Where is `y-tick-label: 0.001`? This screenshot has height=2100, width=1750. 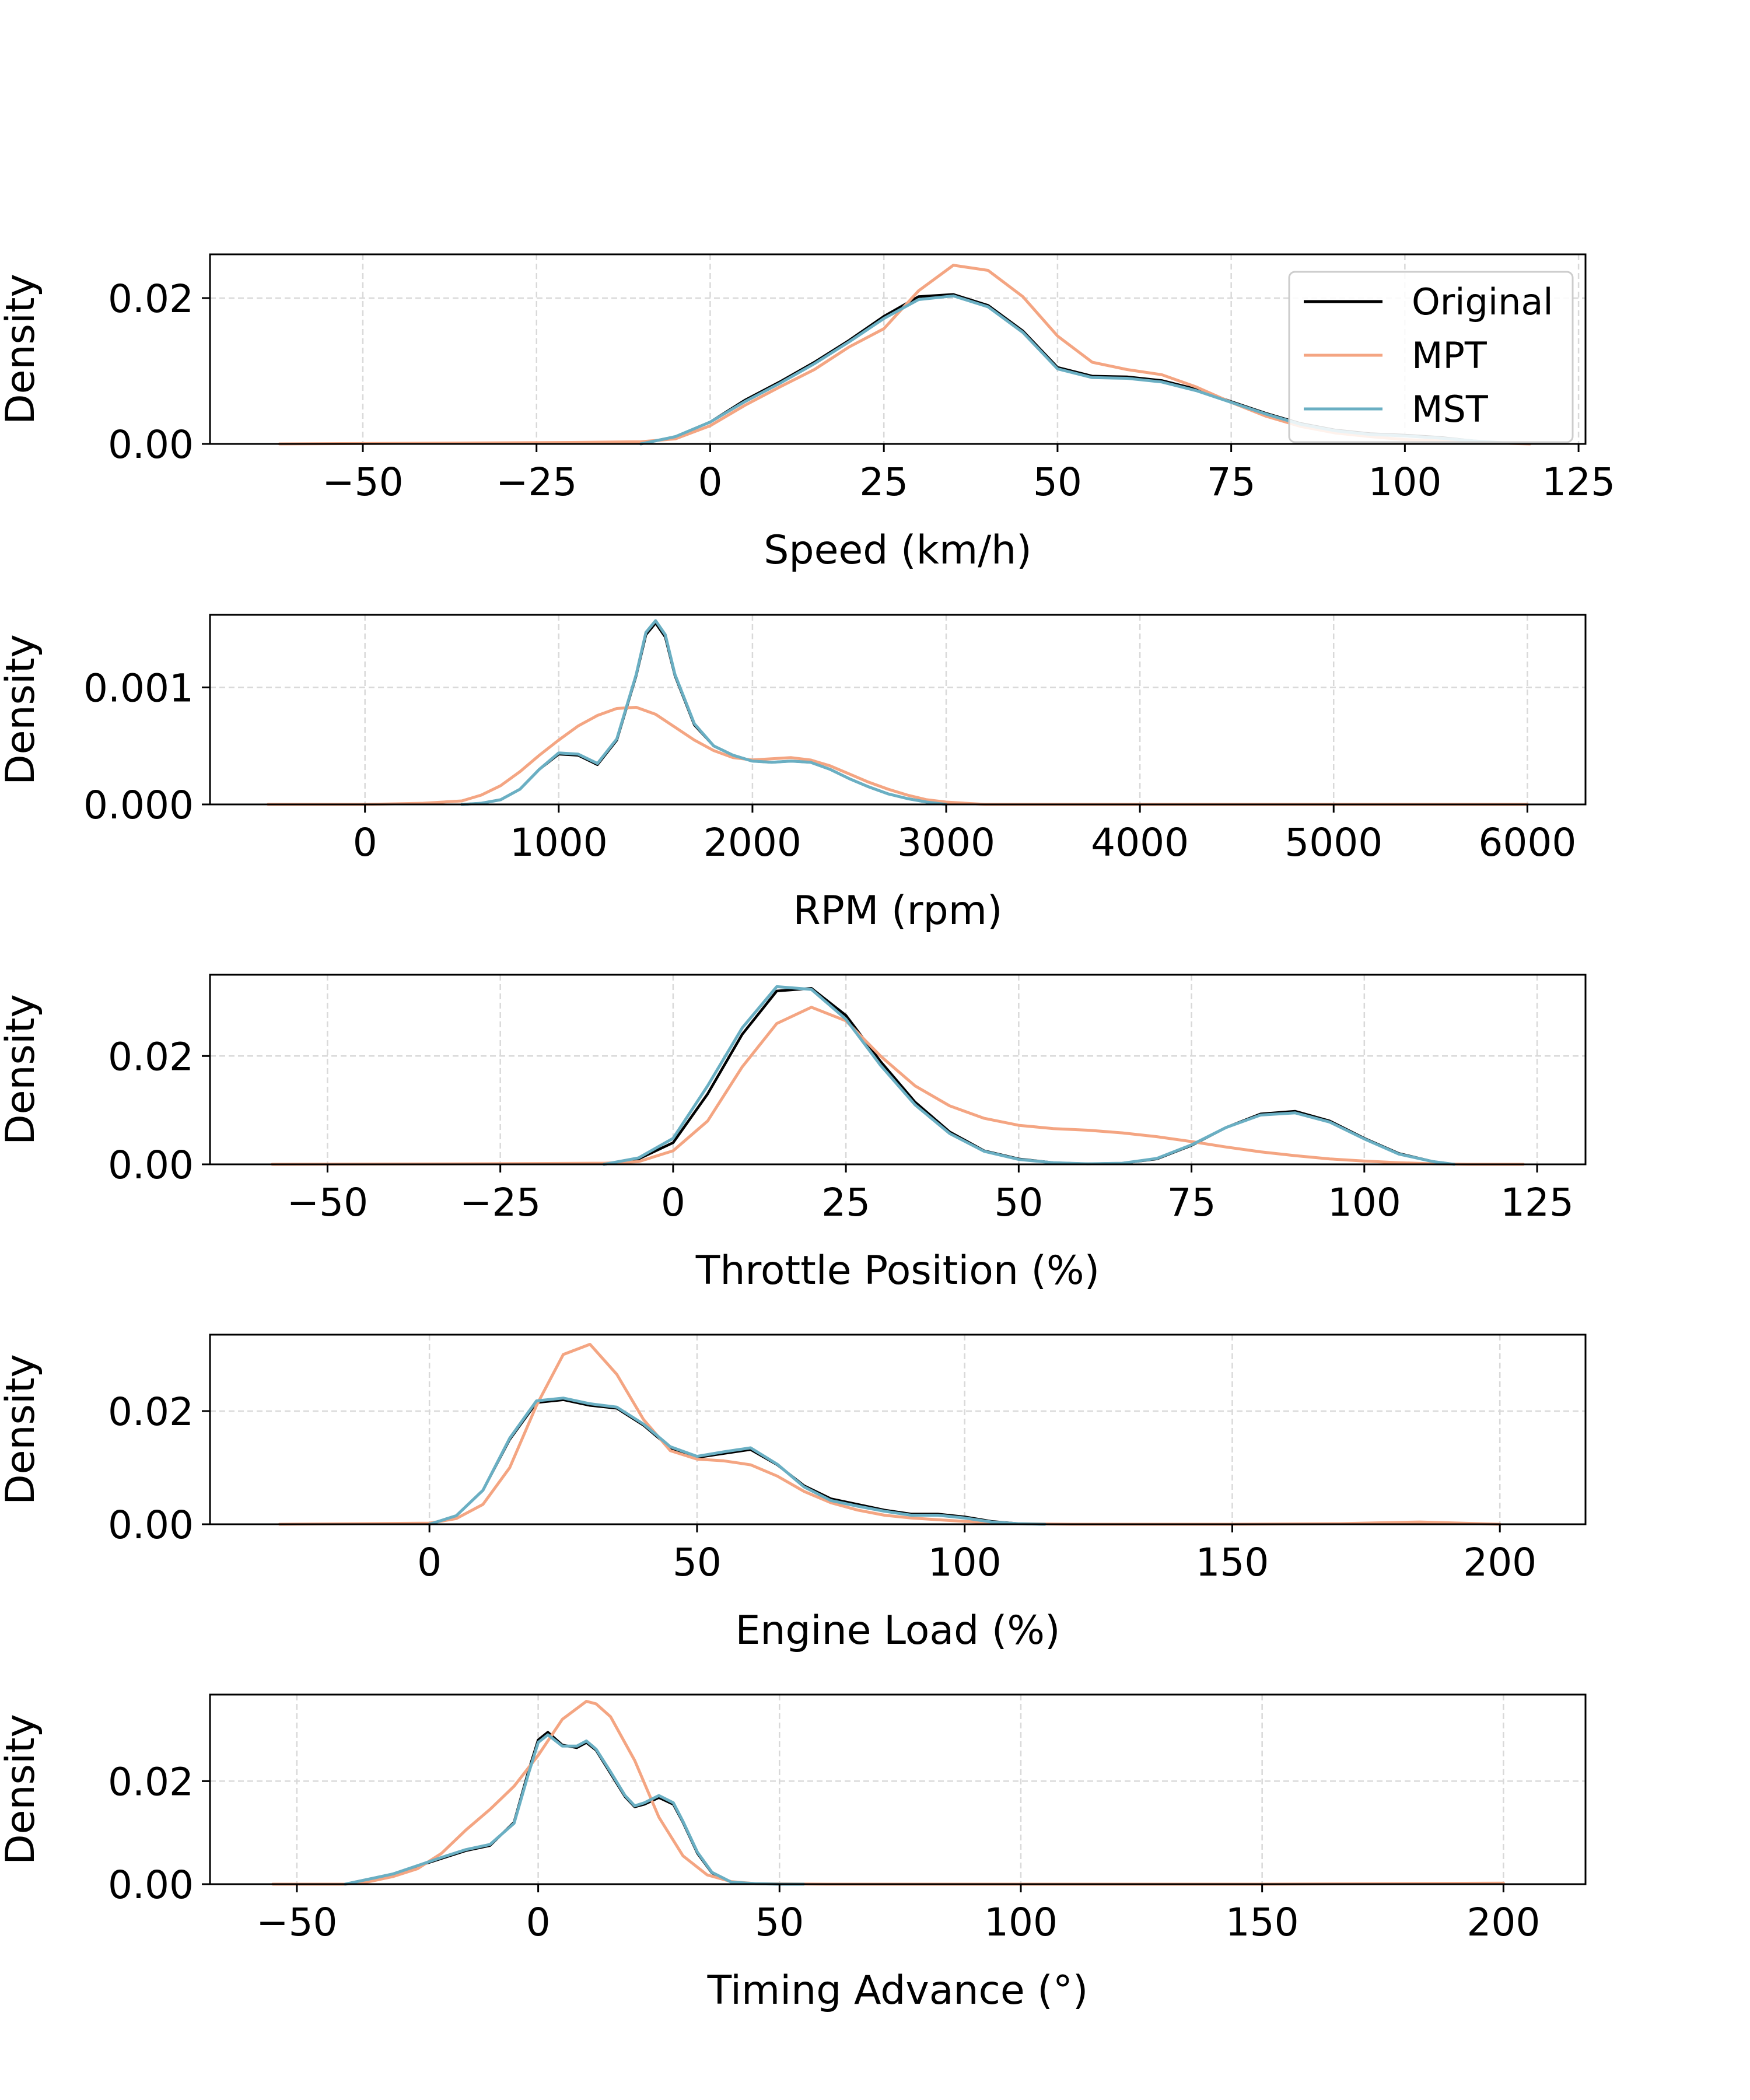 y-tick-label: 0.001 is located at coordinates (138, 688).